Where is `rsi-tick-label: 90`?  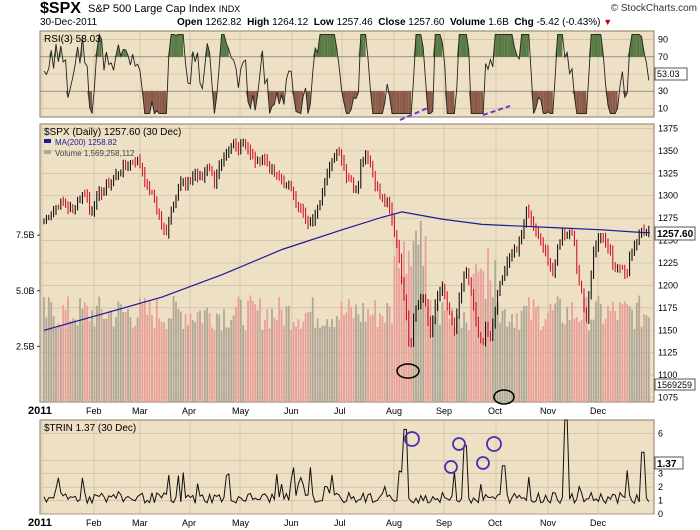 rsi-tick-label: 90 is located at coordinates (663, 40).